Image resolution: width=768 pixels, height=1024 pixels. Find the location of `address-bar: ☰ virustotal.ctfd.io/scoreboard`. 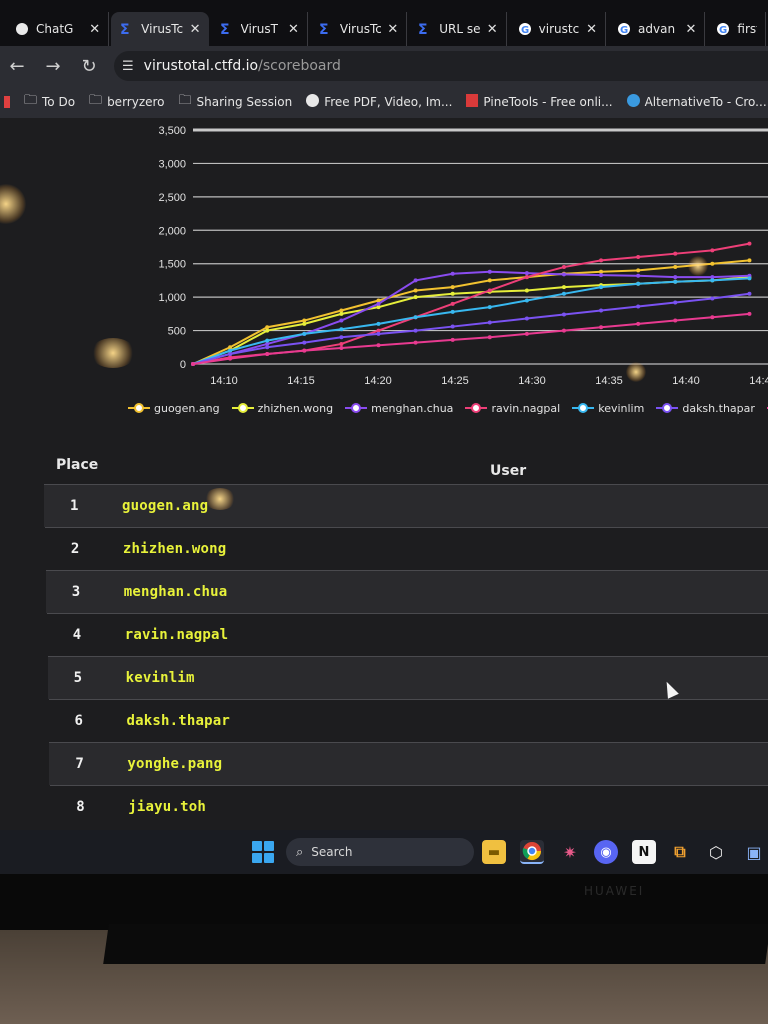

address-bar: ☰ virustotal.ctfd.io/scoreboard is located at coordinates (441, 66).